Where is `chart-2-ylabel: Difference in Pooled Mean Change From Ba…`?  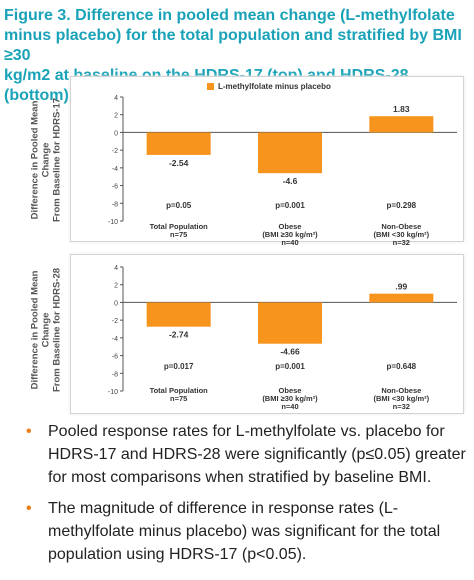 chart-2-ylabel: Difference in Pooled Mean Change From Ba… is located at coordinates (46, 330).